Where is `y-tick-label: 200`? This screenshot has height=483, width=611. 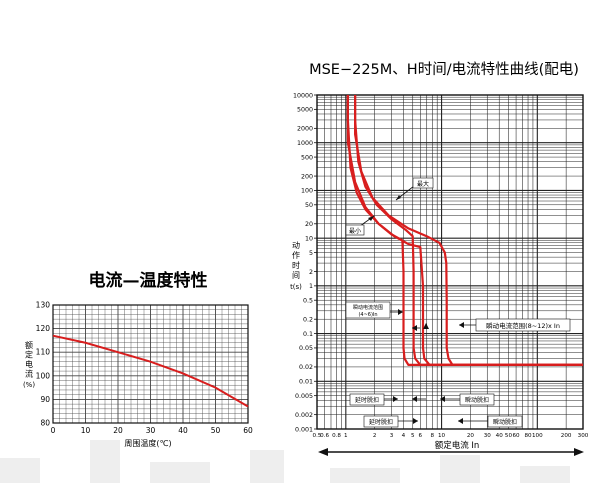
y-tick-label: 200 is located at coordinates (307, 176).